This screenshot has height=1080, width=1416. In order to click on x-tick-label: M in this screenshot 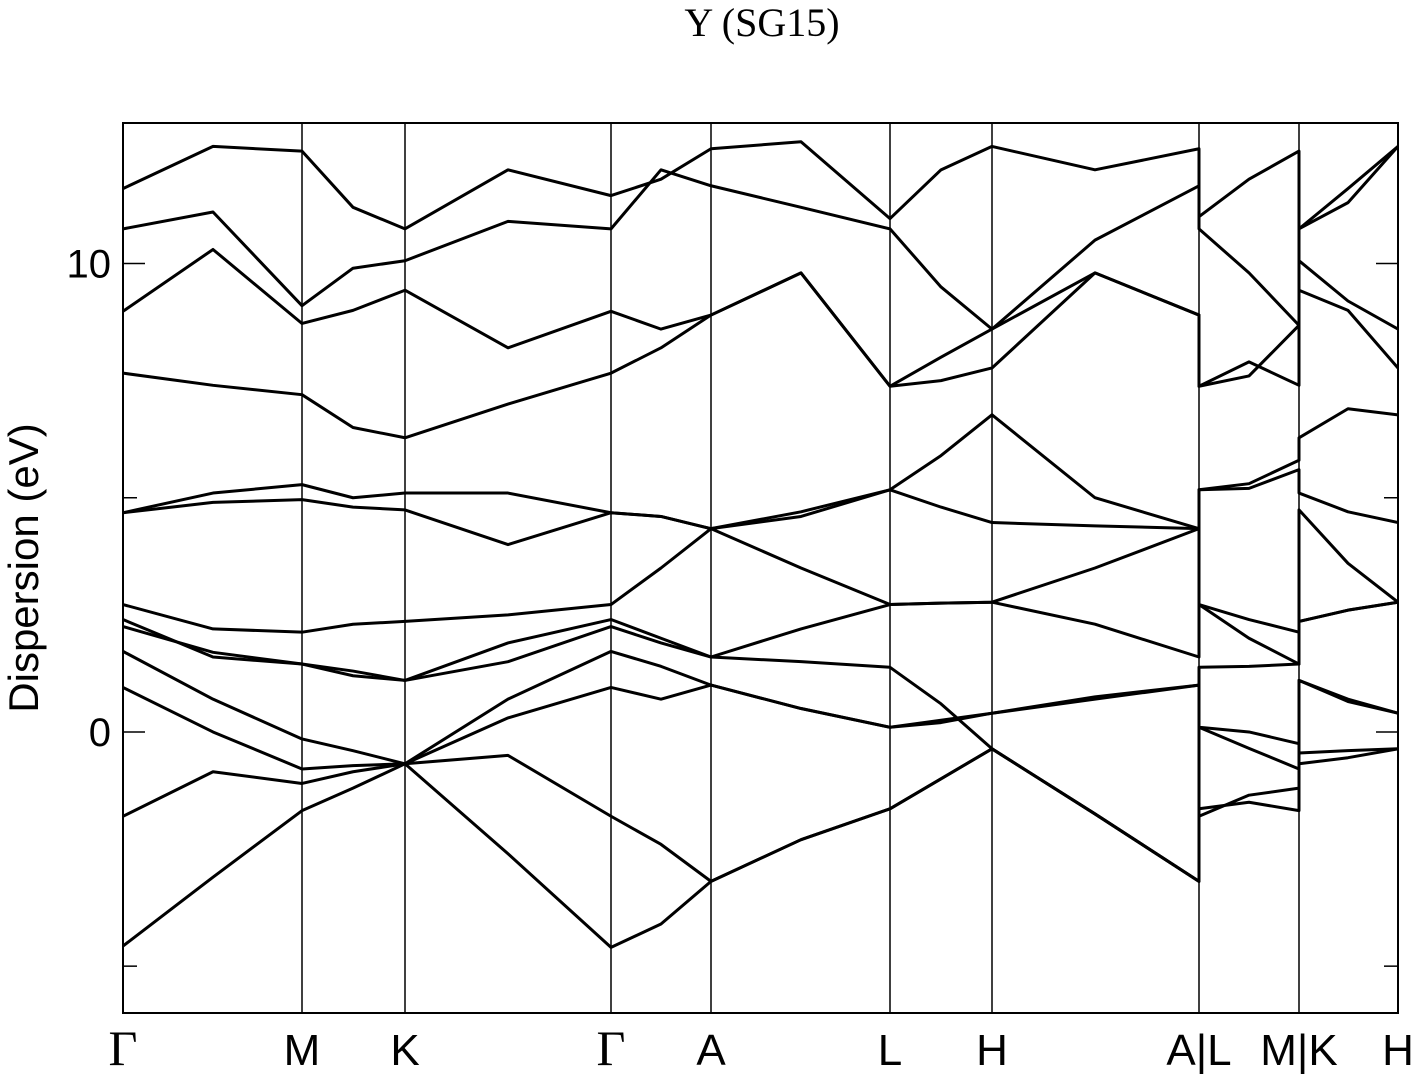, I will do `click(302, 1050)`.